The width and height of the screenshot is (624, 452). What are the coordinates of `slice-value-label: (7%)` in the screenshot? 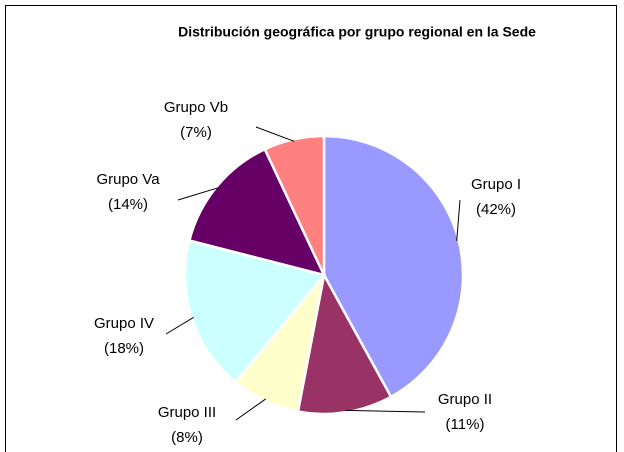 It's located at (196, 132).